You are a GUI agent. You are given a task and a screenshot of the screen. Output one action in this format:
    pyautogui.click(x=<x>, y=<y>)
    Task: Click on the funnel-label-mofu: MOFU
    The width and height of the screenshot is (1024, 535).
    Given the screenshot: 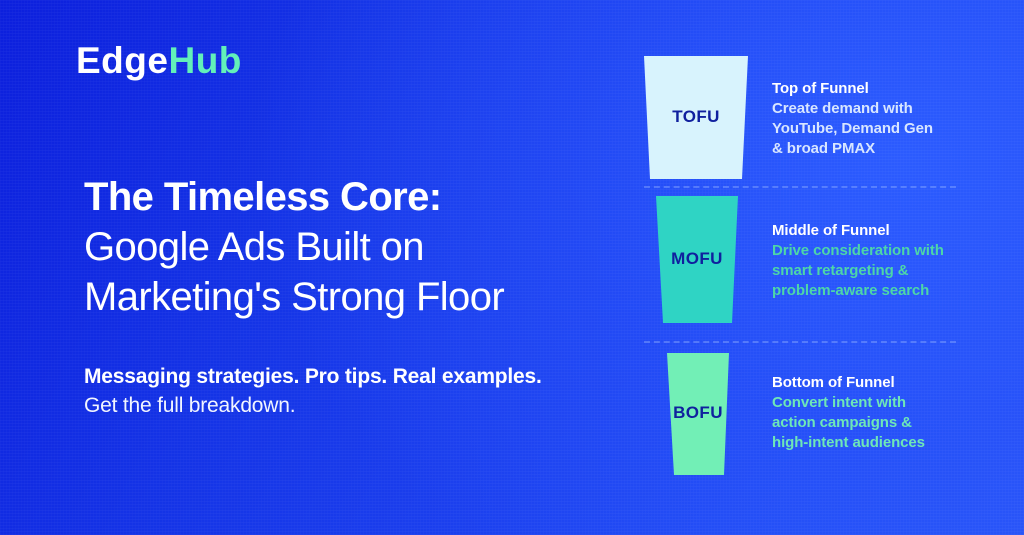 What is the action you would take?
    pyautogui.click(x=697, y=258)
    